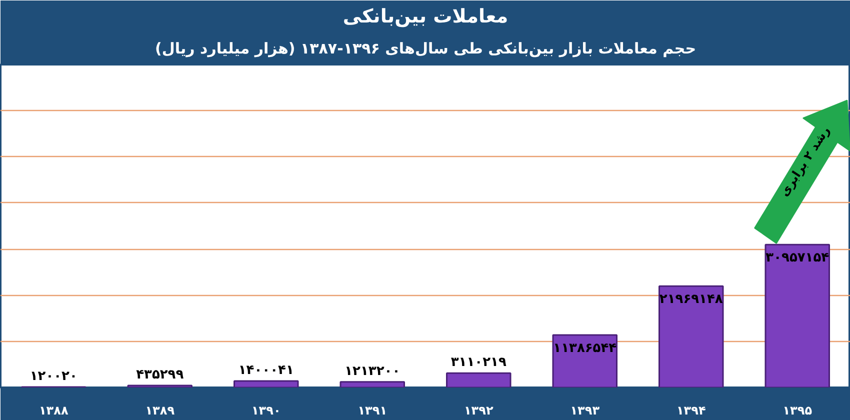  I want to click on x-tick-label: ۱۳۹۳, so click(585, 411).